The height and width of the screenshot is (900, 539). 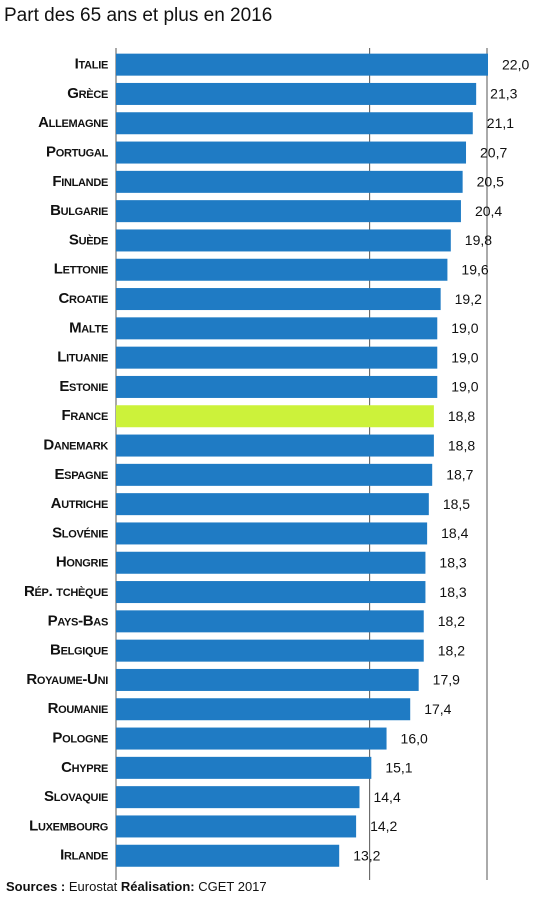 What do you see at coordinates (85, 415) in the screenshot?
I see `y-tick-label: France` at bounding box center [85, 415].